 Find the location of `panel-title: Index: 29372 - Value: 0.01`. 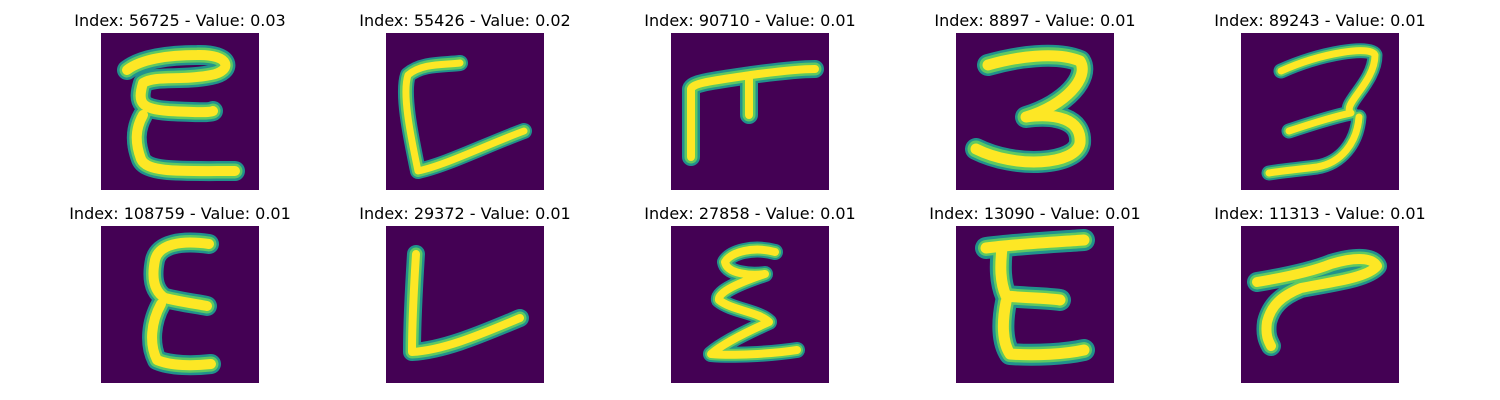

panel-title: Index: 29372 - Value: 0.01 is located at coordinates (465, 213).